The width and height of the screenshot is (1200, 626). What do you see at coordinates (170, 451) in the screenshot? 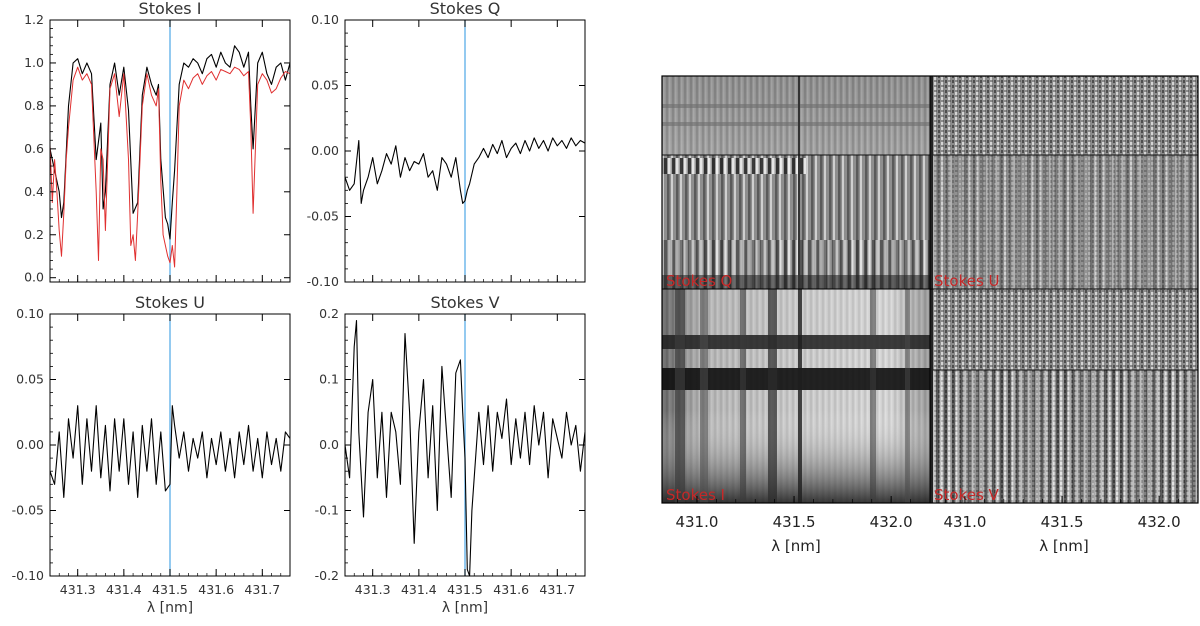
I see `chart2-series-observed` at bounding box center [170, 451].